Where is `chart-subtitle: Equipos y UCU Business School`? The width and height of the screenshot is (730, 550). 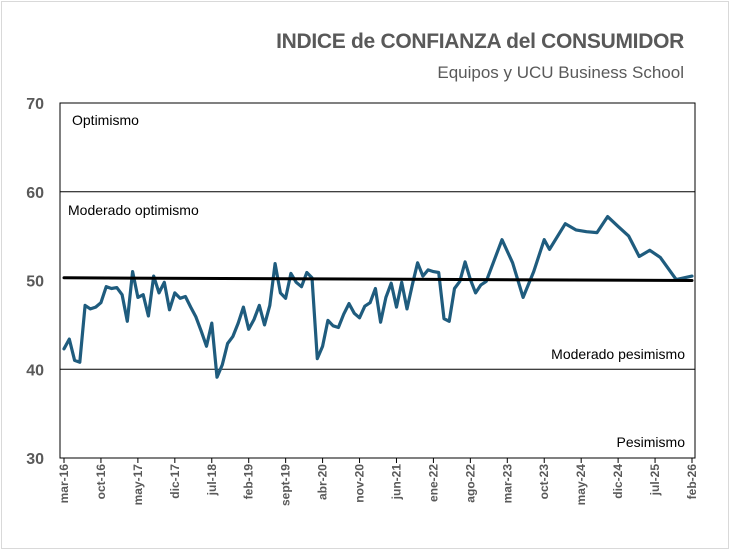 chart-subtitle: Equipos y UCU Business School is located at coordinates (560, 72).